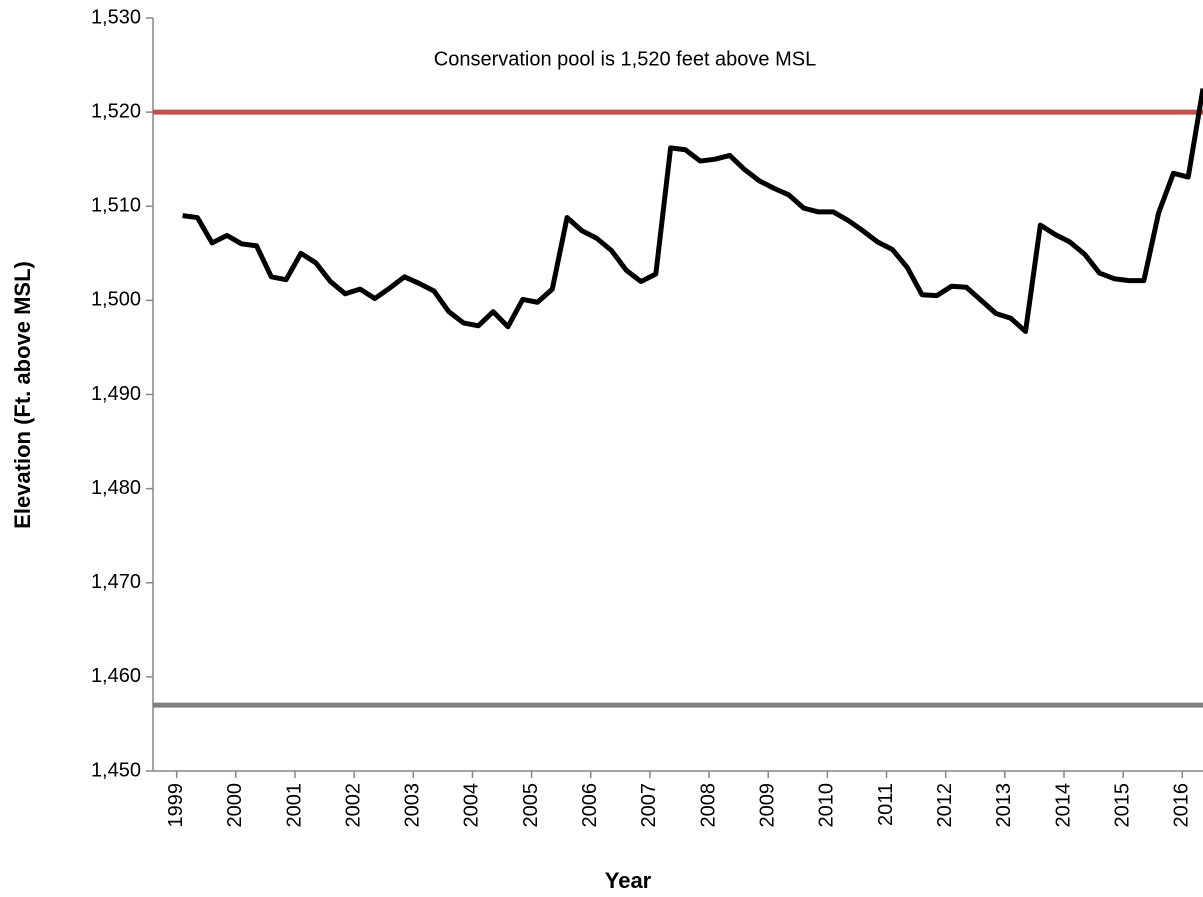 The width and height of the screenshot is (1203, 897). Describe the element at coordinates (116, 770) in the screenshot. I see `y-tick-label: 1,450` at that location.